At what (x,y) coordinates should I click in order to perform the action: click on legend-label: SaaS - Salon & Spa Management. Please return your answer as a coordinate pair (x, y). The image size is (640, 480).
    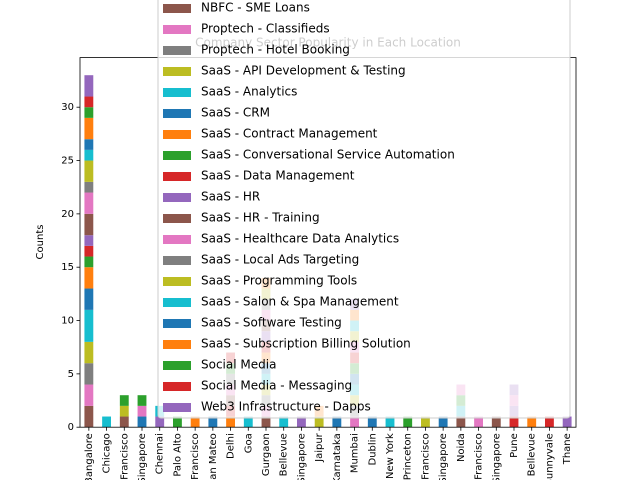
    Looking at the image, I should click on (300, 302).